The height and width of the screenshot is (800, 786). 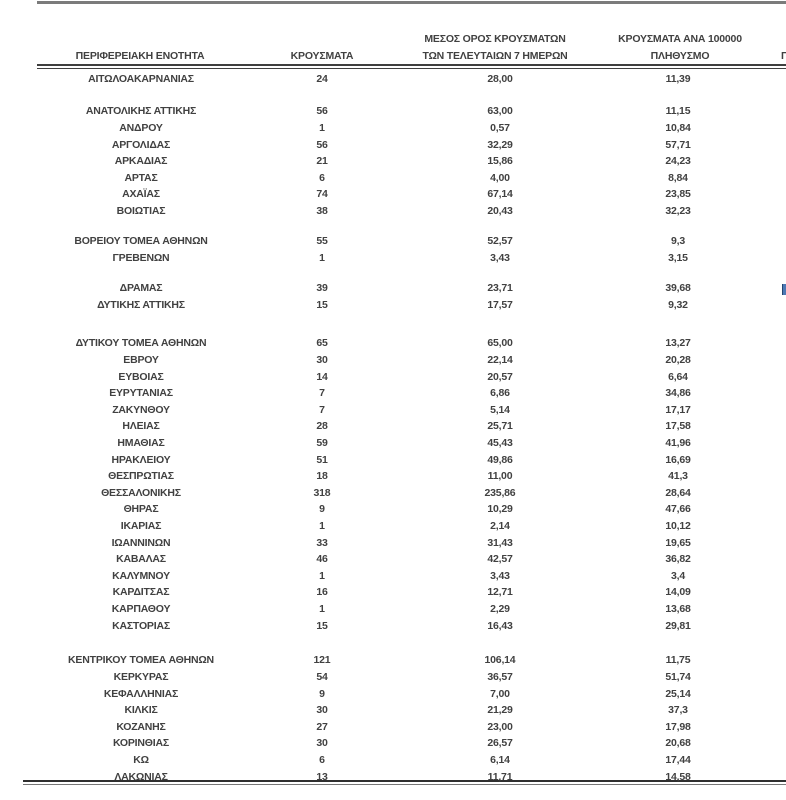 What do you see at coordinates (322, 660) in the screenshot?
I see `cases-cell: 121` at bounding box center [322, 660].